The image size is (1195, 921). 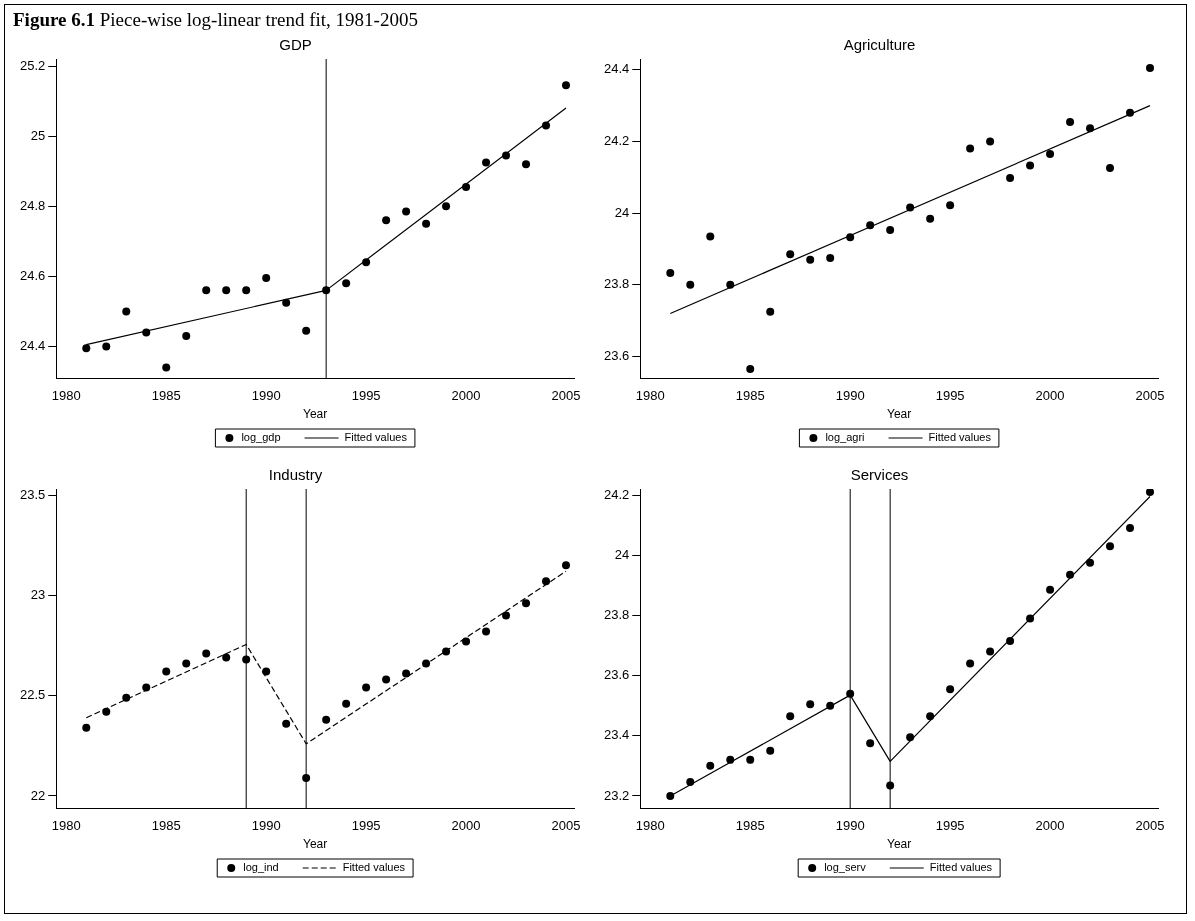 I want to click on y-tick-label: 25, so click(x=38, y=135).